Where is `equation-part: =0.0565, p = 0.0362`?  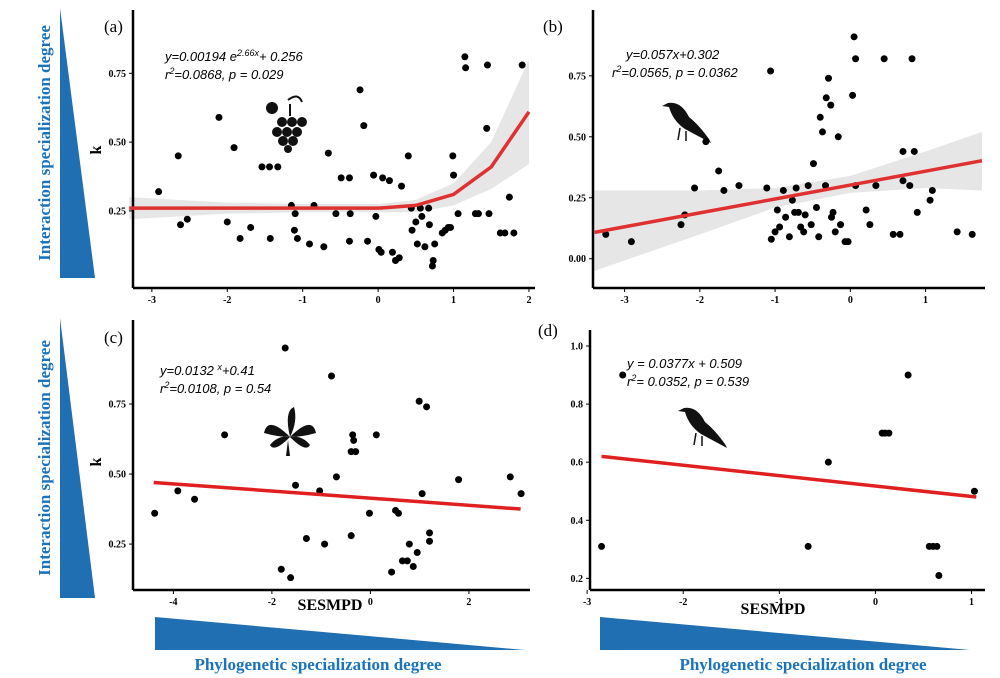
equation-part: =0.0565, p = 0.0362 is located at coordinates (679, 72).